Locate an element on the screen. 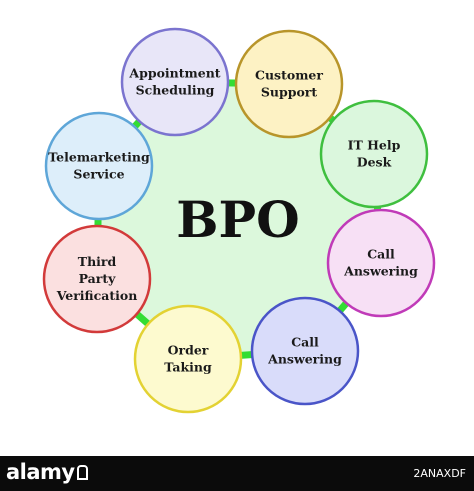 This screenshot has width=474, height=491. node-label-line: Order is located at coordinates (188, 350).